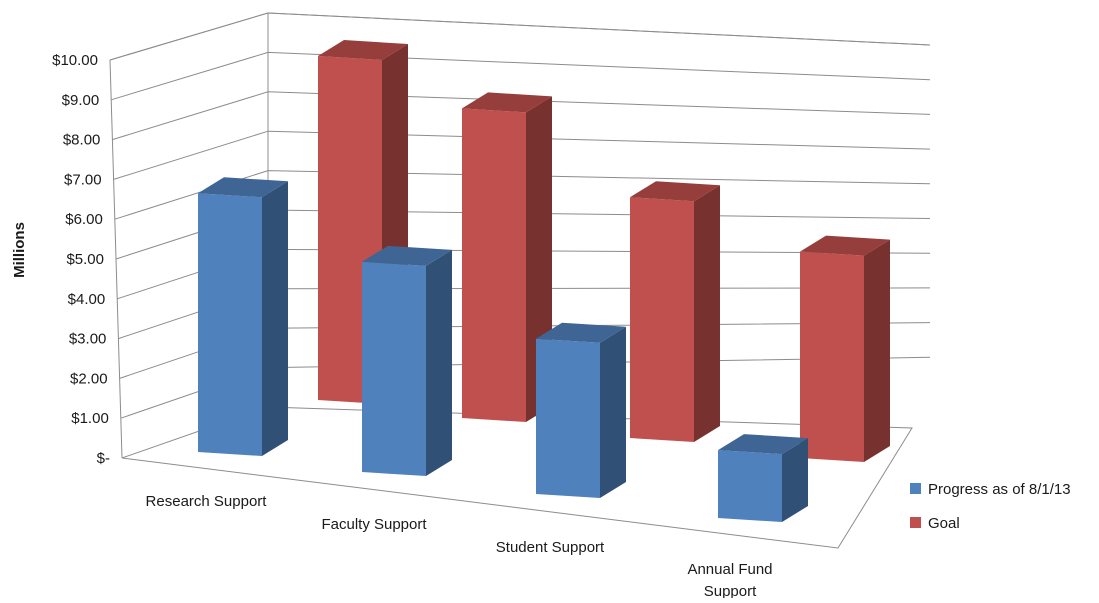 Image resolution: width=1099 pixels, height=603 pixels. What do you see at coordinates (85, 259) in the screenshot?
I see `y-tick-label: $5.00` at bounding box center [85, 259].